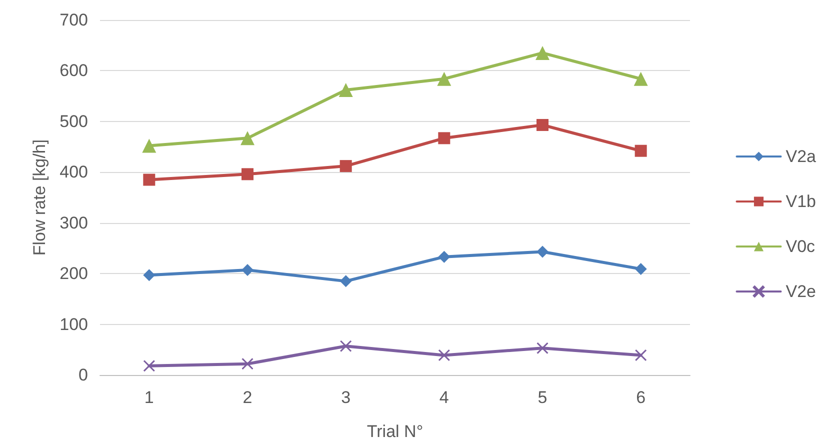 The height and width of the screenshot is (448, 831). What do you see at coordinates (74, 274) in the screenshot?
I see `y-tick-label: 200` at bounding box center [74, 274].